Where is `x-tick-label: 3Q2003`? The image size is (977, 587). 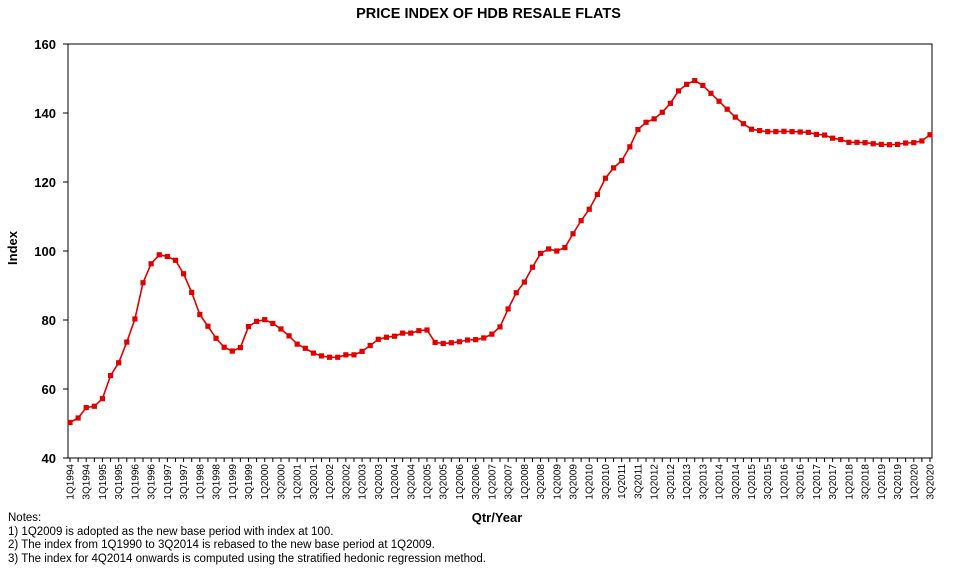 x-tick-label: 3Q2003 is located at coordinates (379, 482).